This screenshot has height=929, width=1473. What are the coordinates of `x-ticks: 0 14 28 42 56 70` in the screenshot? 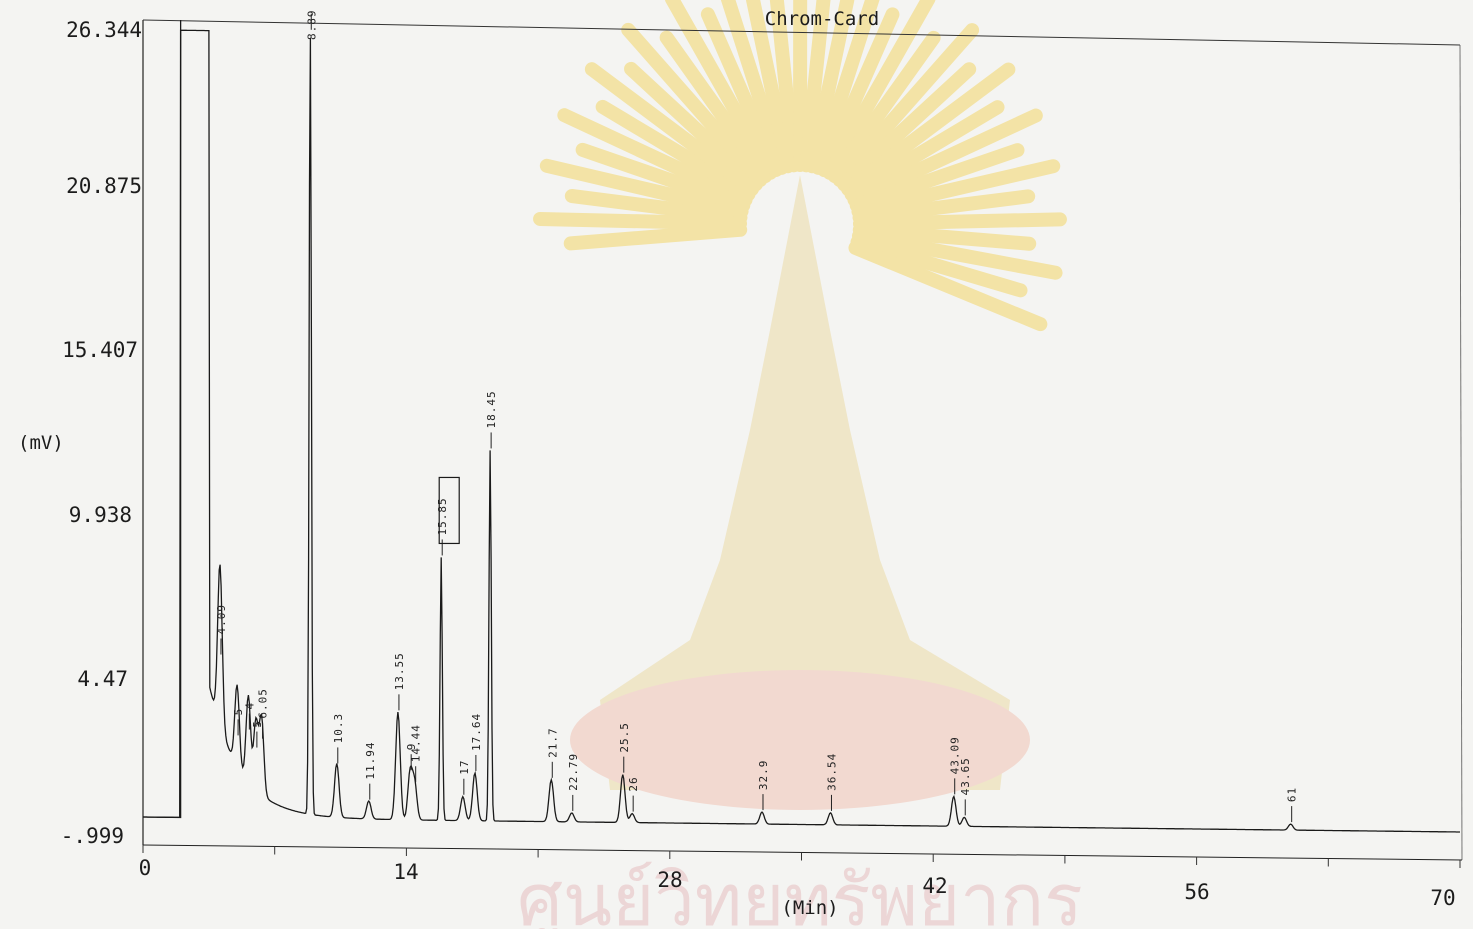 It's located at (797, 883).